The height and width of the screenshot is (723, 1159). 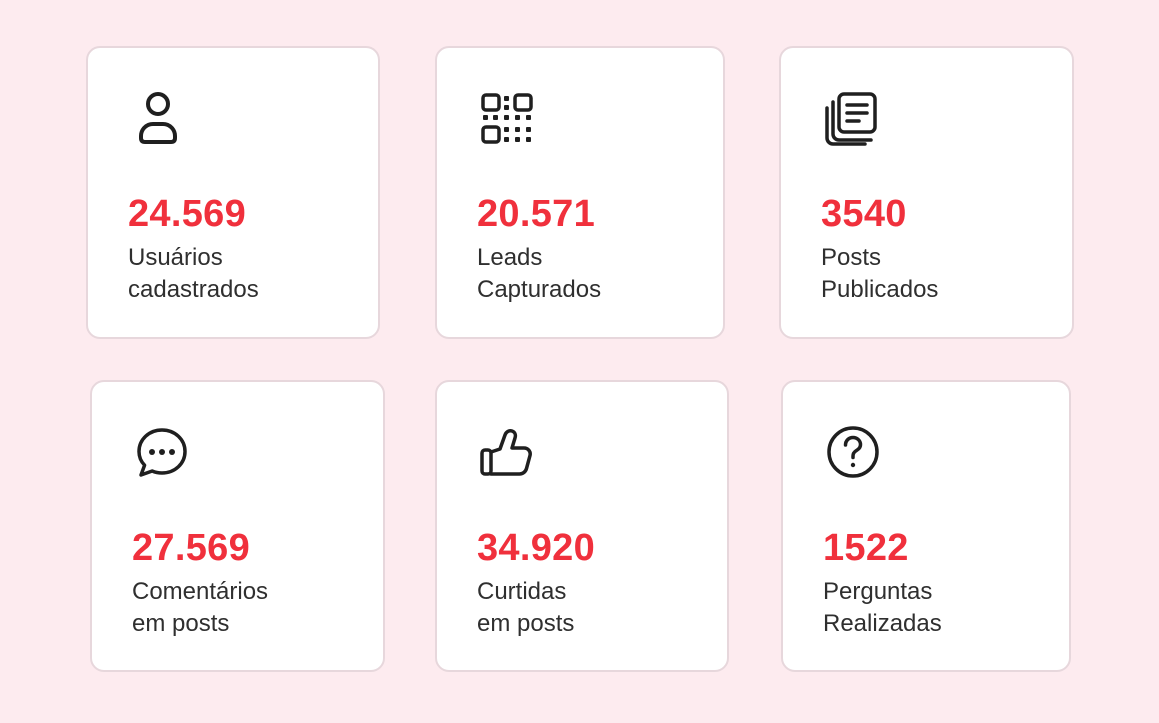 What do you see at coordinates (926, 192) in the screenshot?
I see `stat-card-posts: 3540 Posts Publicados` at bounding box center [926, 192].